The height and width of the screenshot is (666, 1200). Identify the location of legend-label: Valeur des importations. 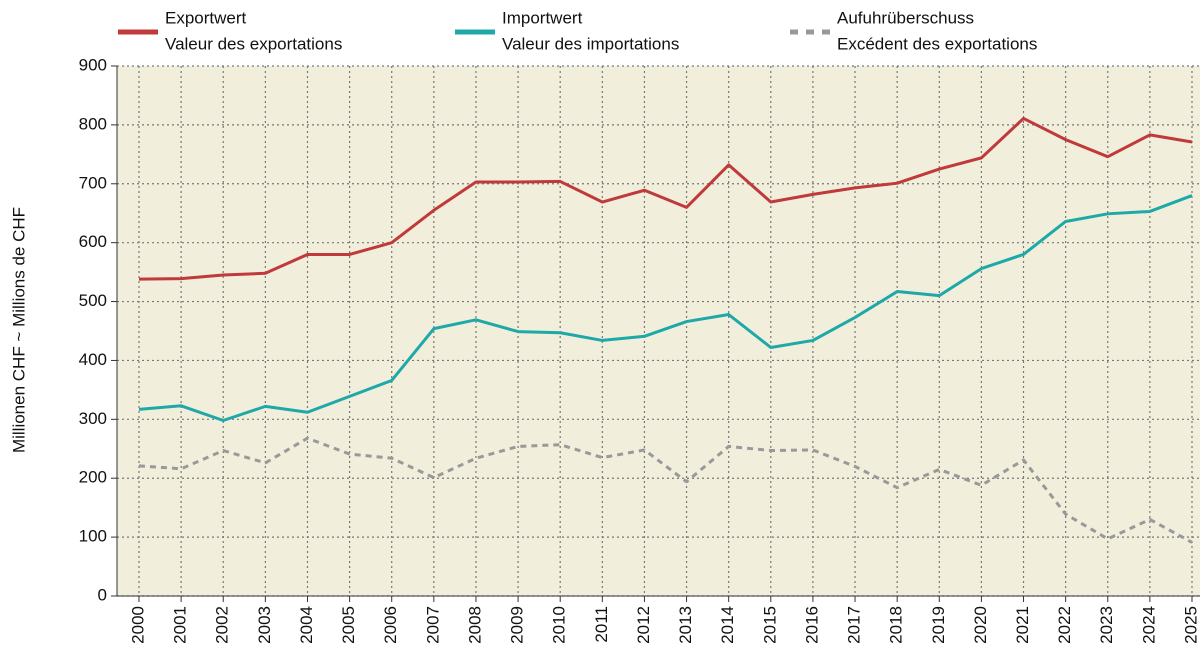
(590, 43).